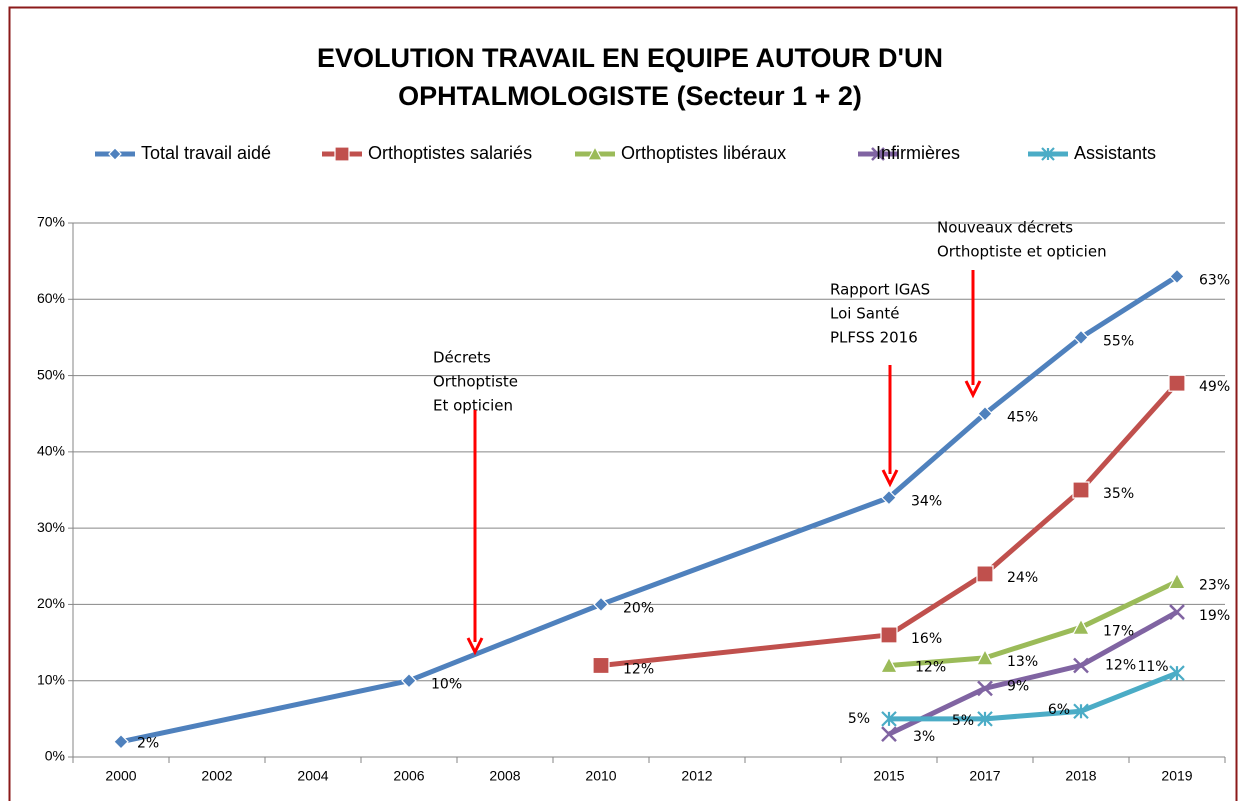 This screenshot has height=806, width=1240. What do you see at coordinates (1005, 228) in the screenshot?
I see `annotation-text: Nouveaux décrets` at bounding box center [1005, 228].